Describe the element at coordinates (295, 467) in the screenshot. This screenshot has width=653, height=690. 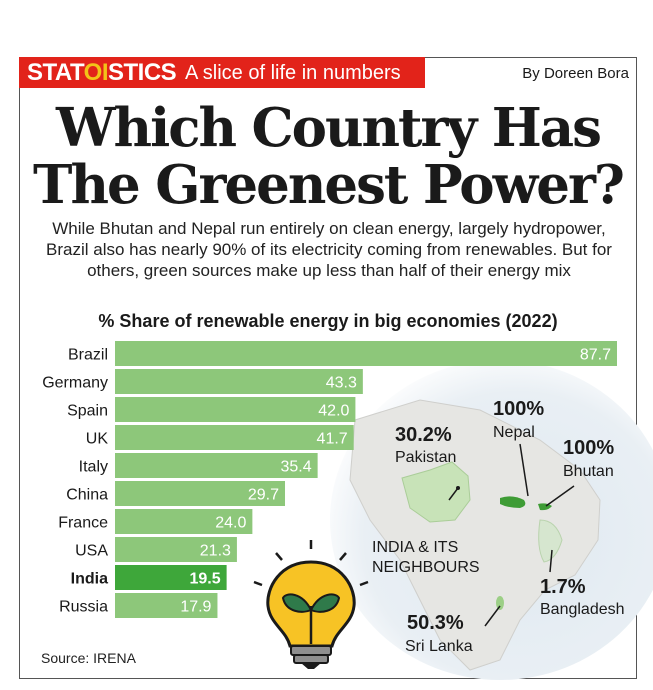
I see `value-label-italy: 35.4` at that location.